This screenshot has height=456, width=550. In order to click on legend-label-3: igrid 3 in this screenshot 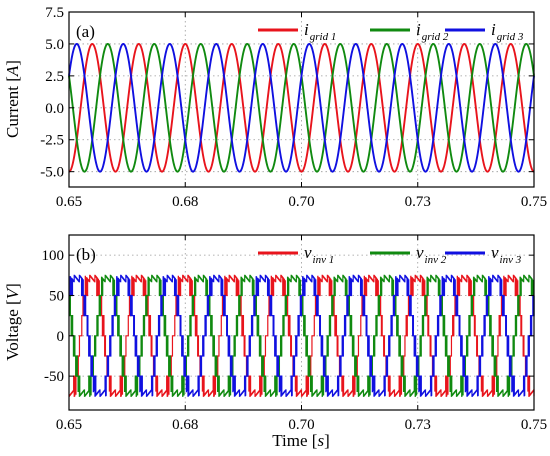, I will do `click(507, 31)`.